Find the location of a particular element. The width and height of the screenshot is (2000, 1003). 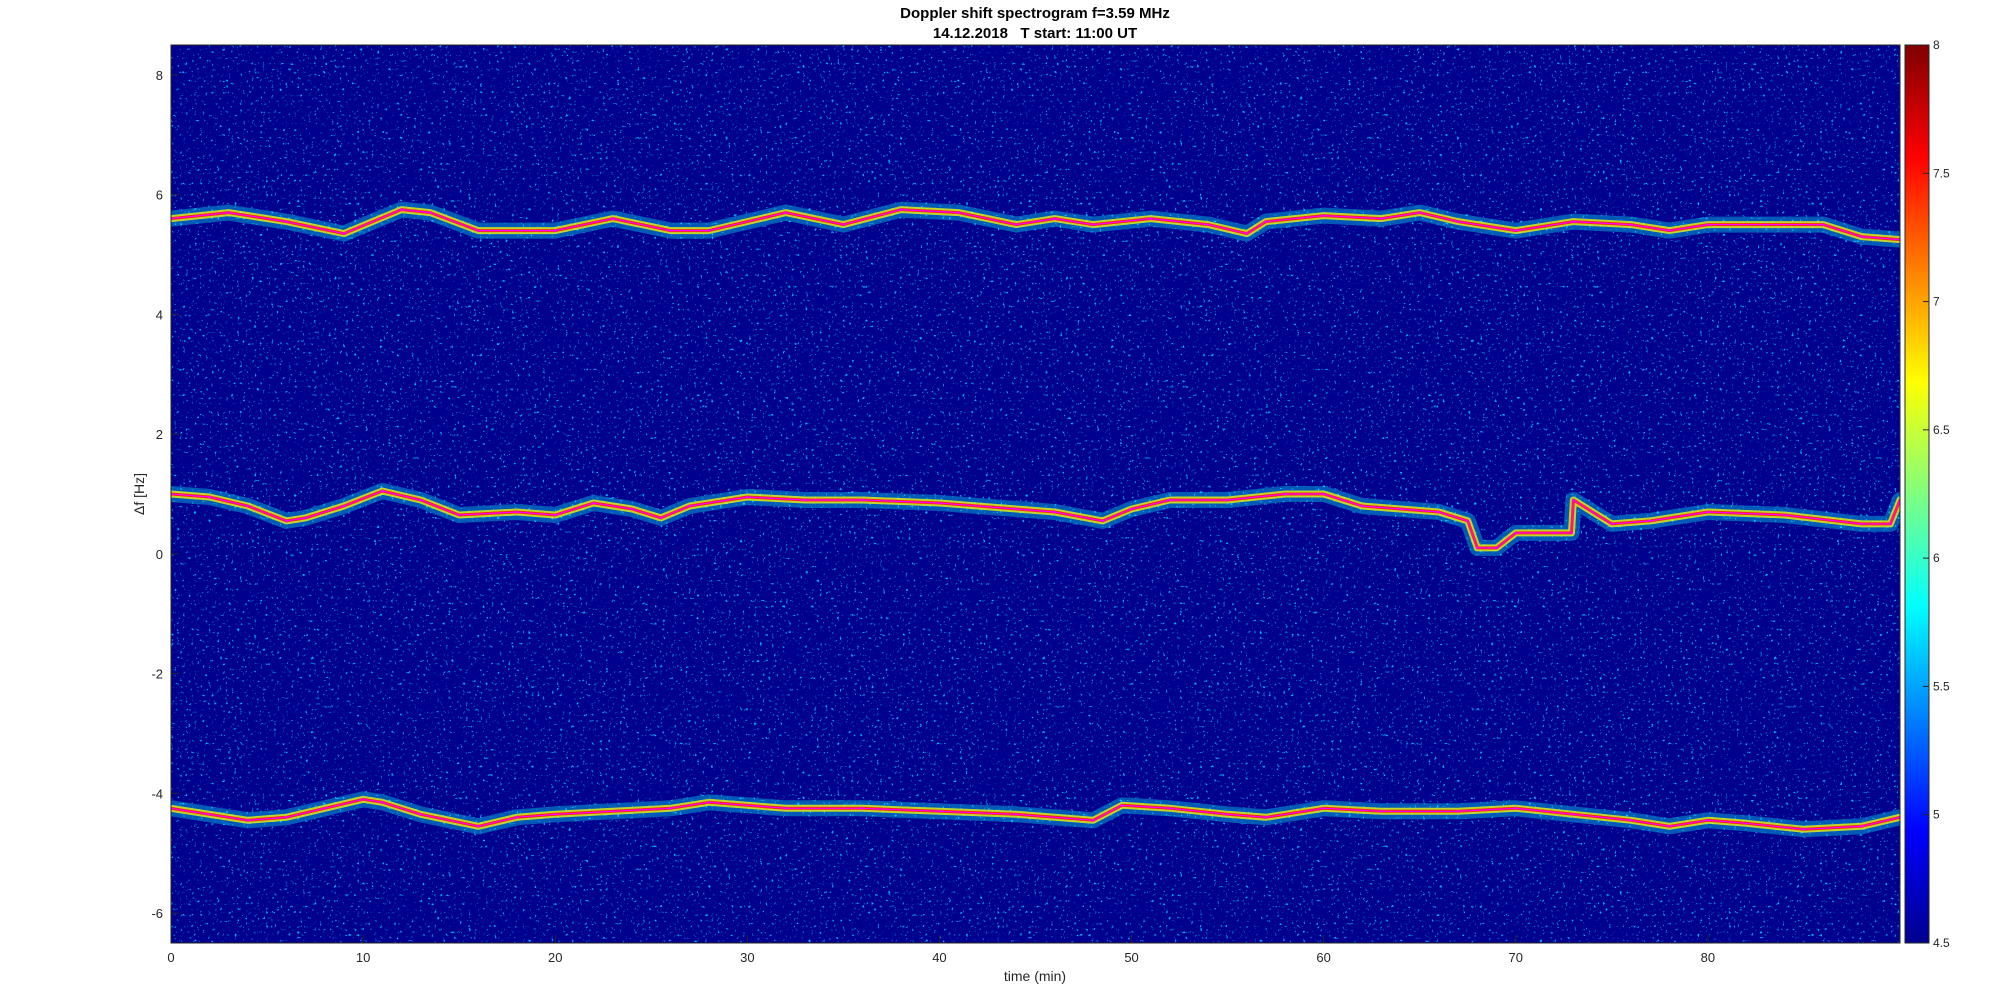

x-tick-label: 80 is located at coordinates (1708, 957).